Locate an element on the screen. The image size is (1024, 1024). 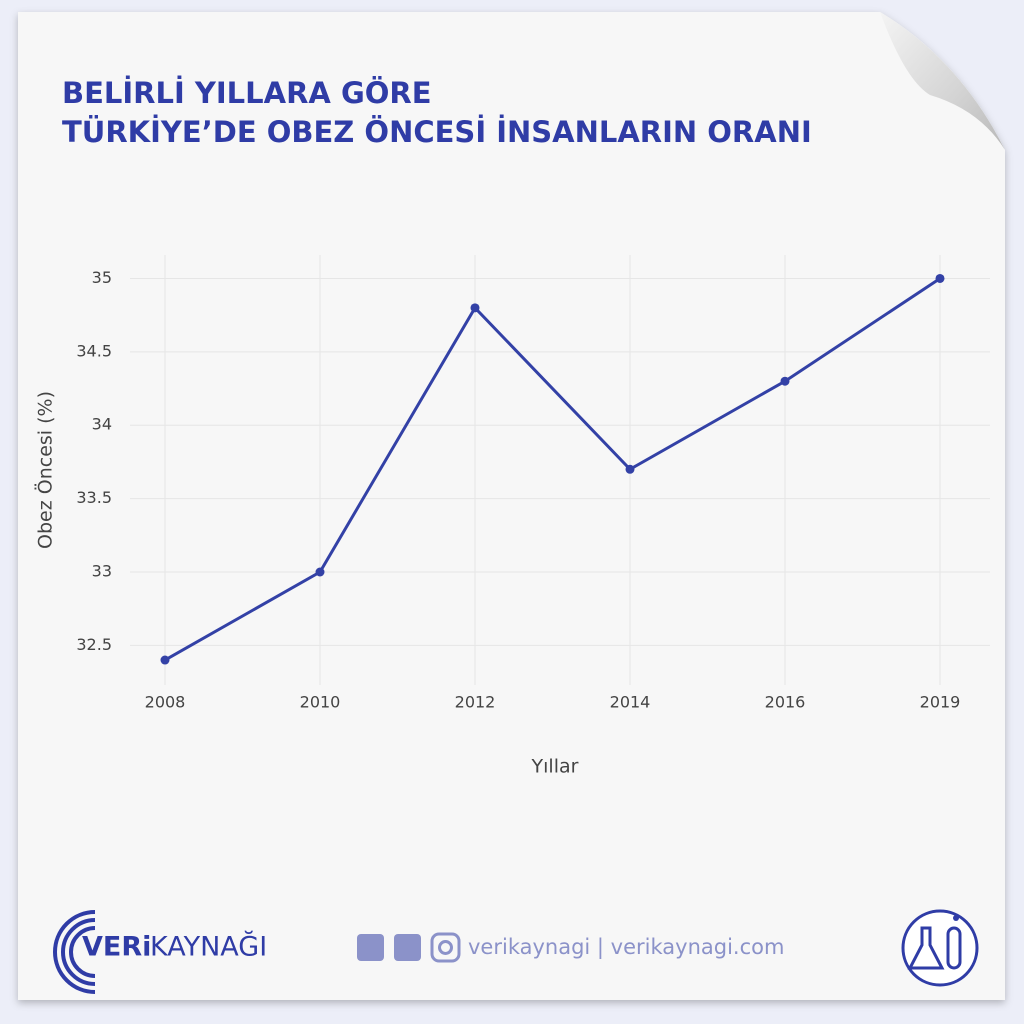
x-tick-label: 2008 is located at coordinates (165, 702).